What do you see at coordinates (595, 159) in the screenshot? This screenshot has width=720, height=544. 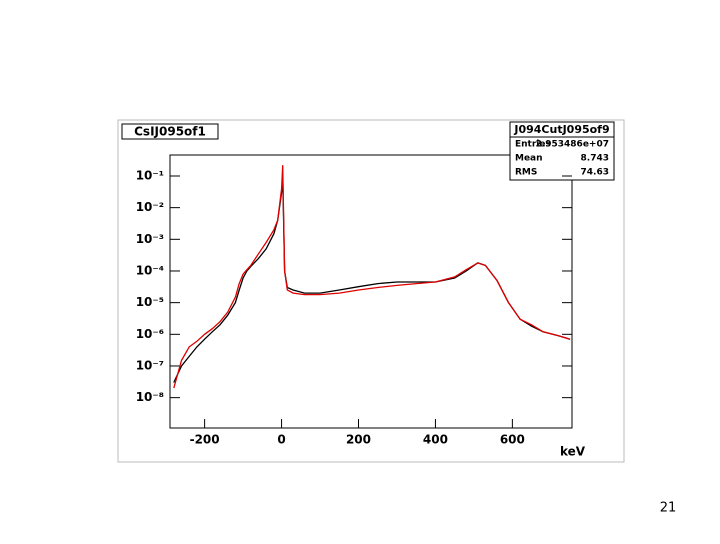 I see `stats-value: 8.743` at bounding box center [595, 159].